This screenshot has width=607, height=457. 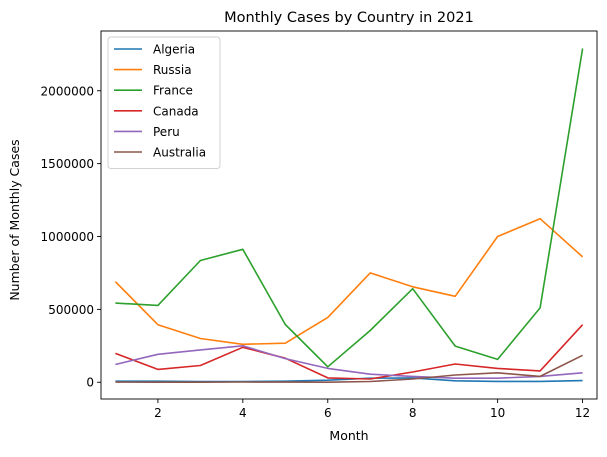 What do you see at coordinates (176, 111) in the screenshot?
I see `legend-label-canada: Canada` at bounding box center [176, 111].